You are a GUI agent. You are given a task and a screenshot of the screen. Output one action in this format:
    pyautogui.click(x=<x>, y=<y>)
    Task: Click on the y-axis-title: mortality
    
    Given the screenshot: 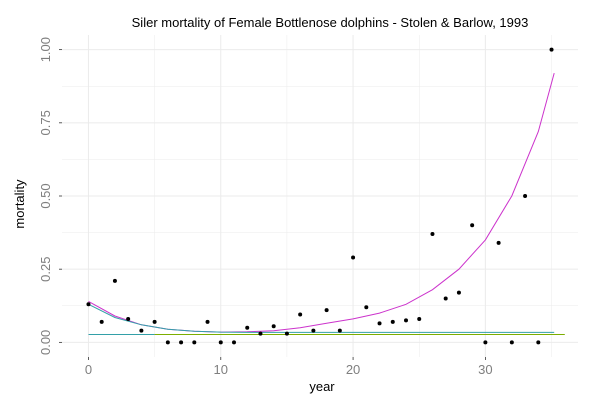 What is the action you would take?
    pyautogui.click(x=19, y=204)
    